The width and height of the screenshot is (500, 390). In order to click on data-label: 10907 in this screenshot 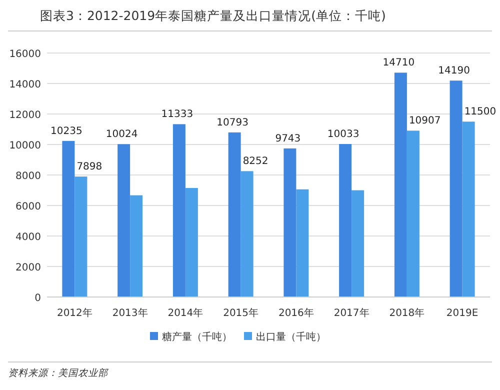, I will do `click(424, 121)`.